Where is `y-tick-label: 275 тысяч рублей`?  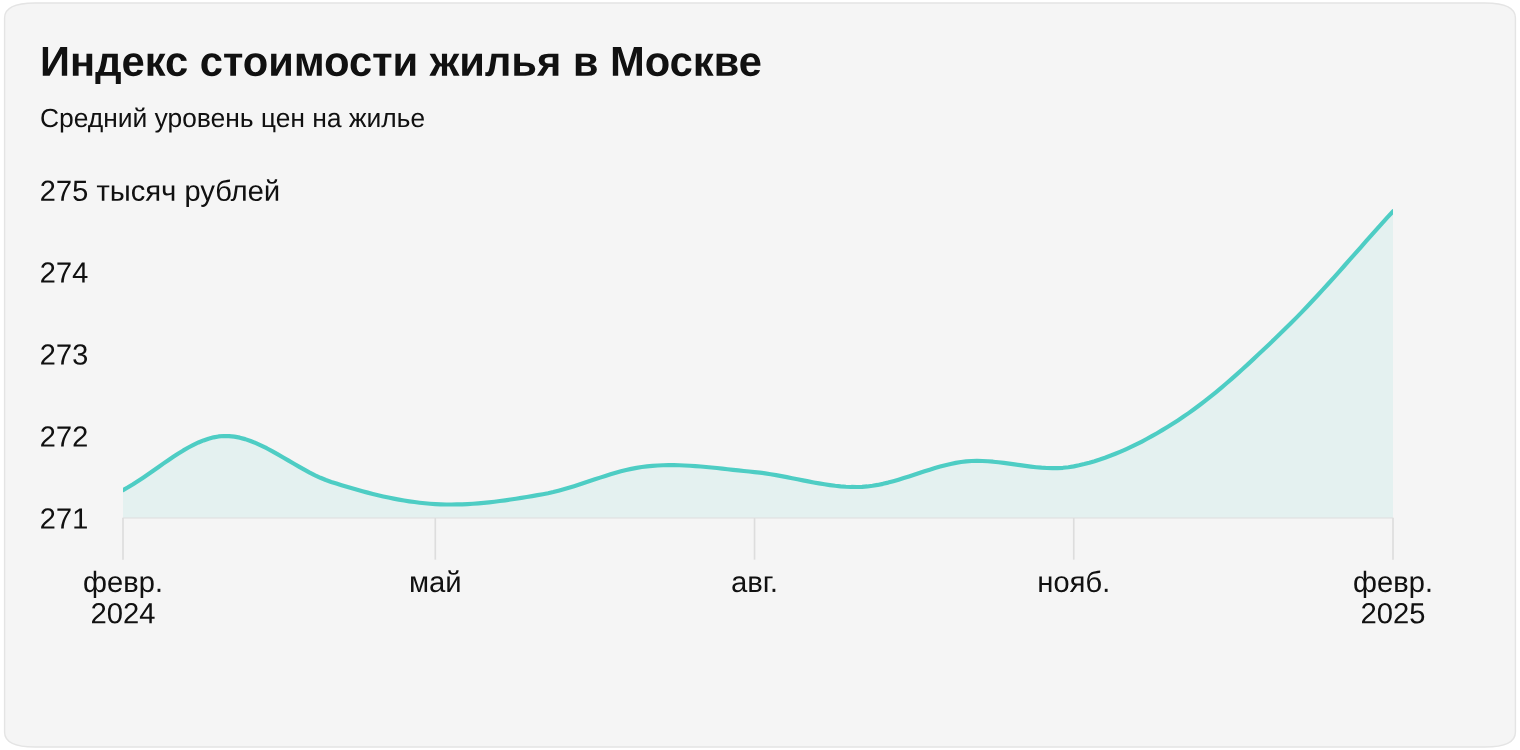
y-tick-label: 275 тысяч рублей is located at coordinates (160, 193).